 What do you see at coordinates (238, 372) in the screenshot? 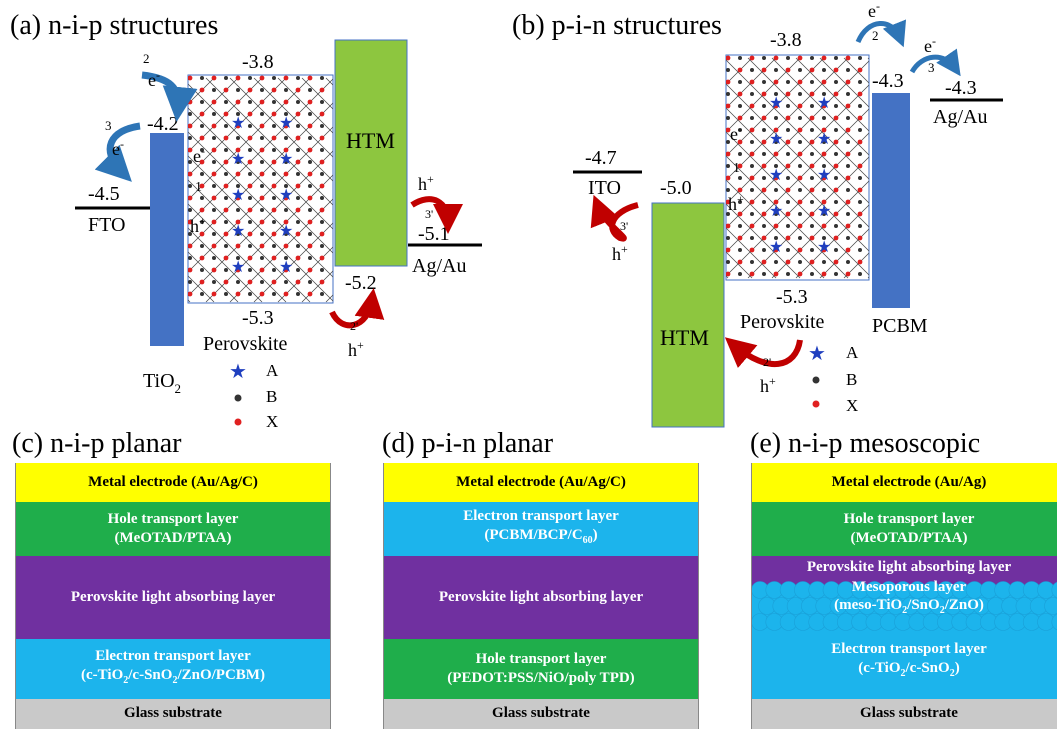
I see `legend-star-a: ★` at bounding box center [238, 372].